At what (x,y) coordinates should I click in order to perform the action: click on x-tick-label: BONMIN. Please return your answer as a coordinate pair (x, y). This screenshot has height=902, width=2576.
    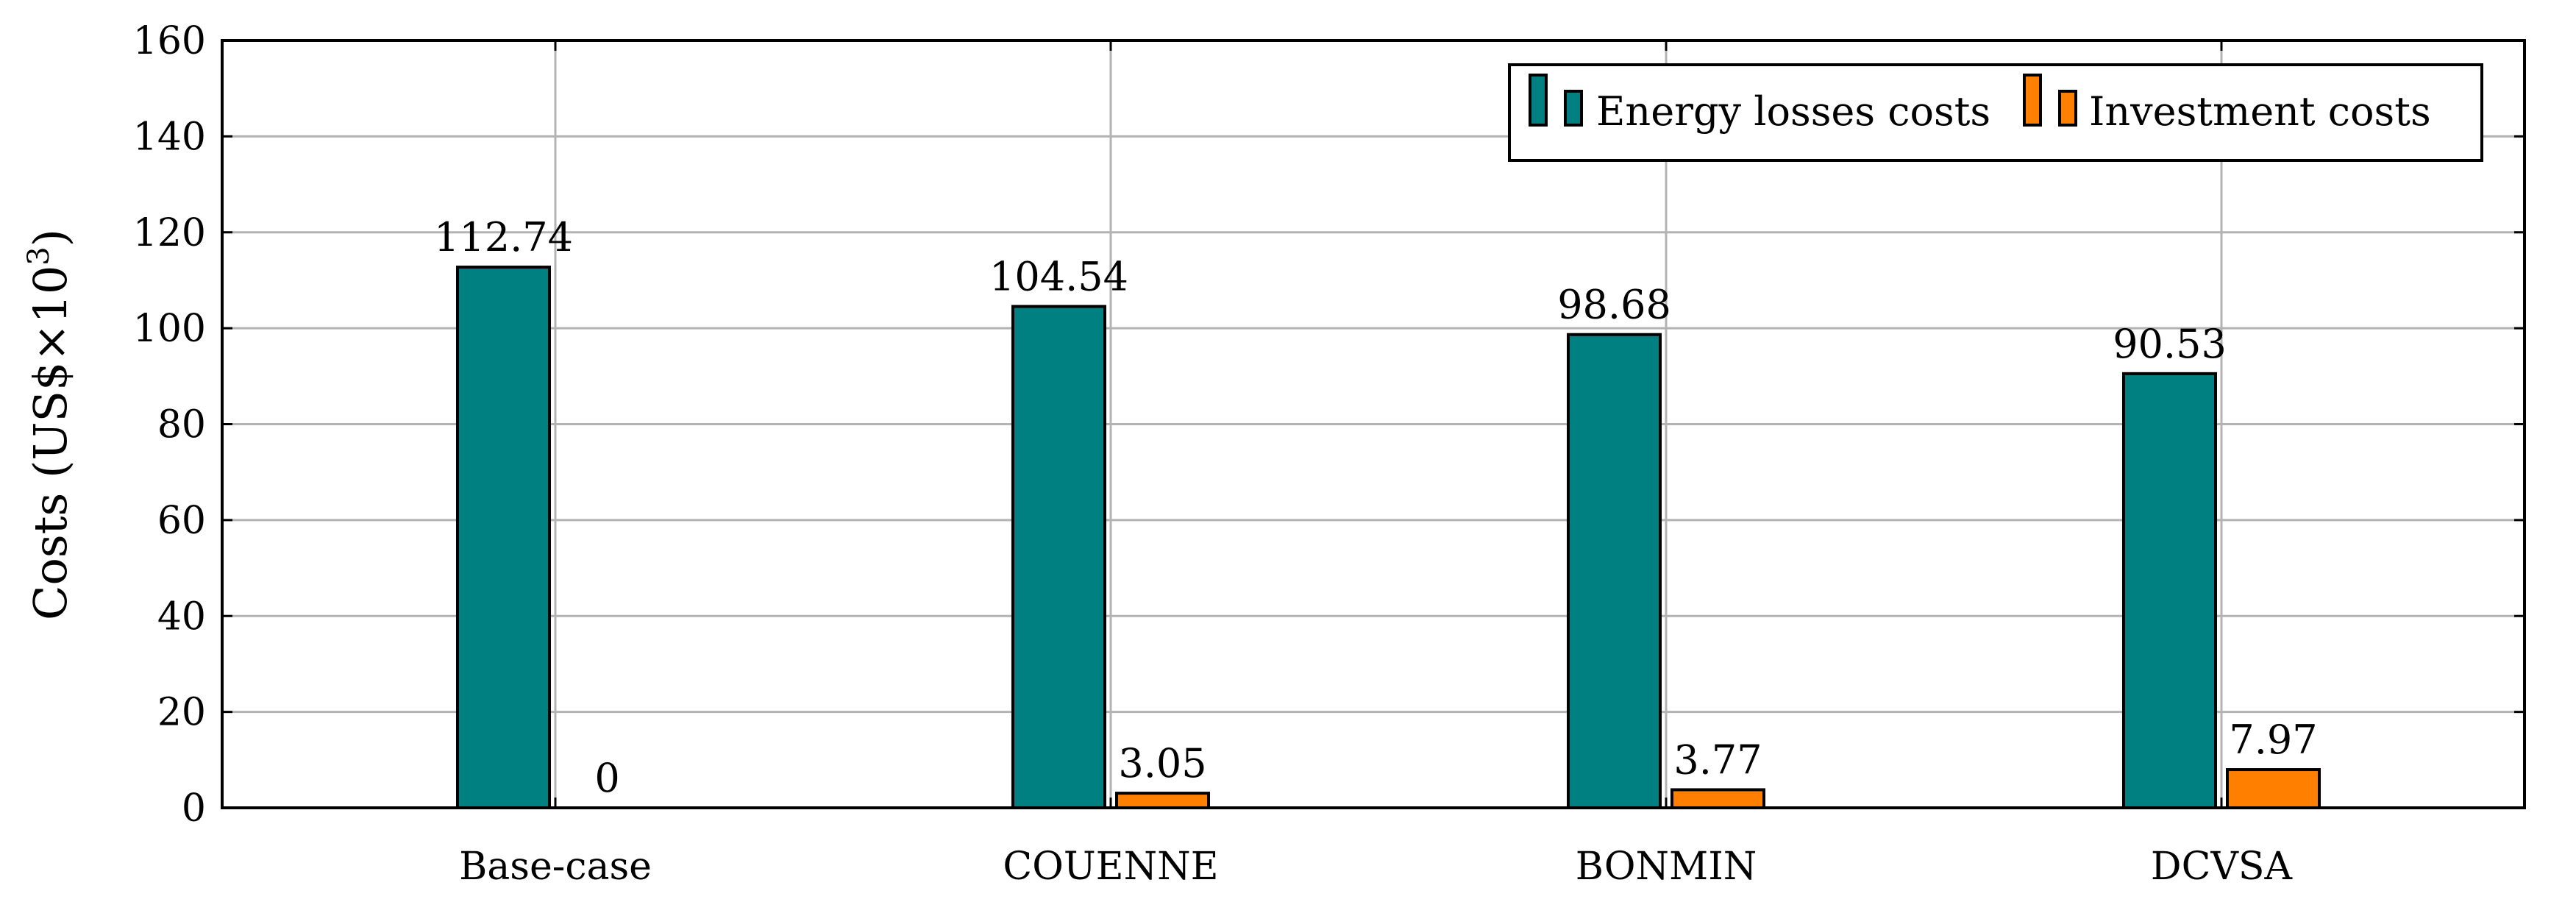
    Looking at the image, I should click on (1666, 867).